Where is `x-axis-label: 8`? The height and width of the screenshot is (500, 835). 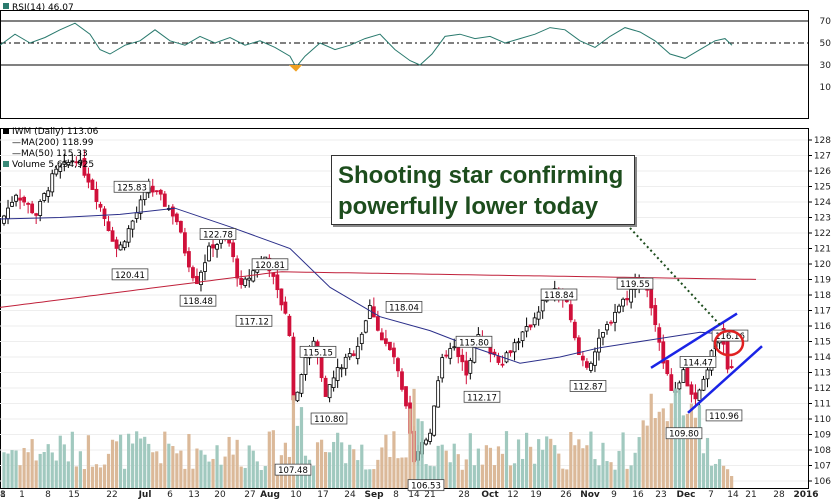
x-axis-label: 8 is located at coordinates (396, 495).